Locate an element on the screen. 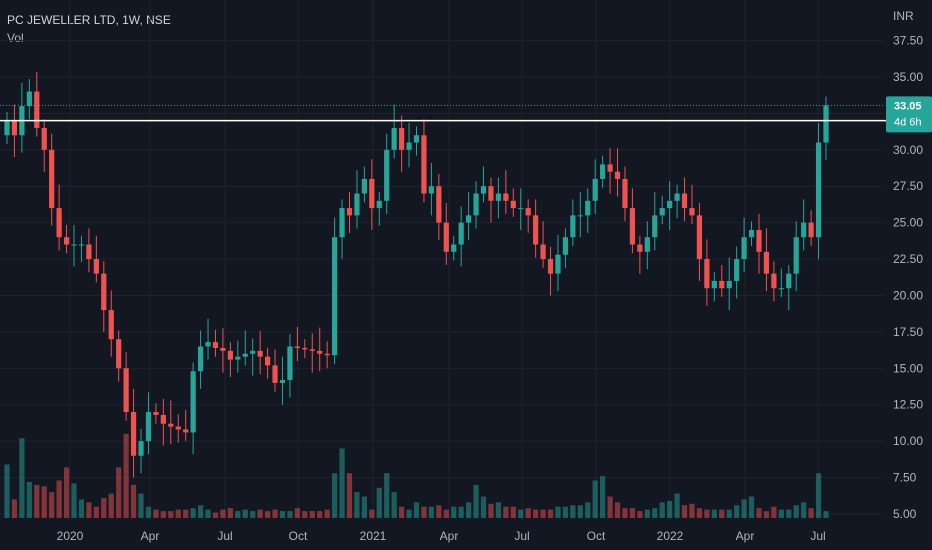 Image resolution: width=932 pixels, height=550 pixels. currency-label: INR is located at coordinates (903, 16).